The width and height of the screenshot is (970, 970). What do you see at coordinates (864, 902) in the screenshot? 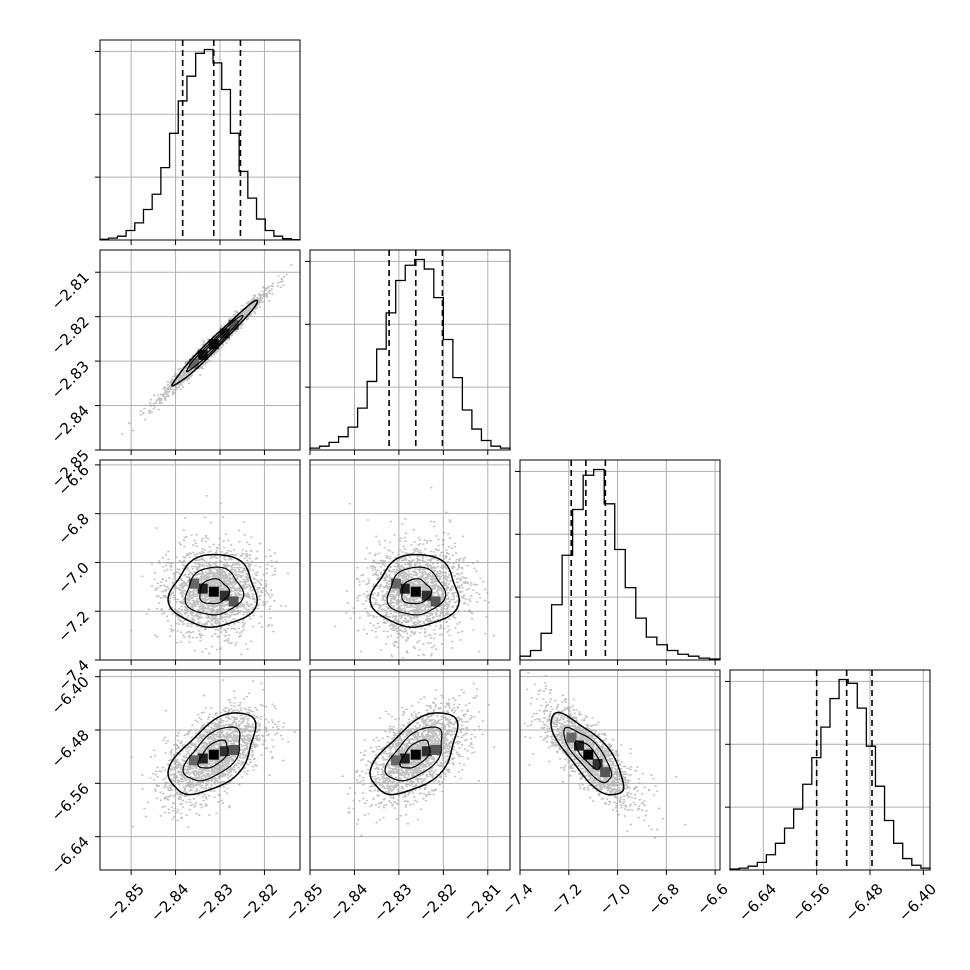
I see `x-tick-label: −6.48` at bounding box center [864, 902].